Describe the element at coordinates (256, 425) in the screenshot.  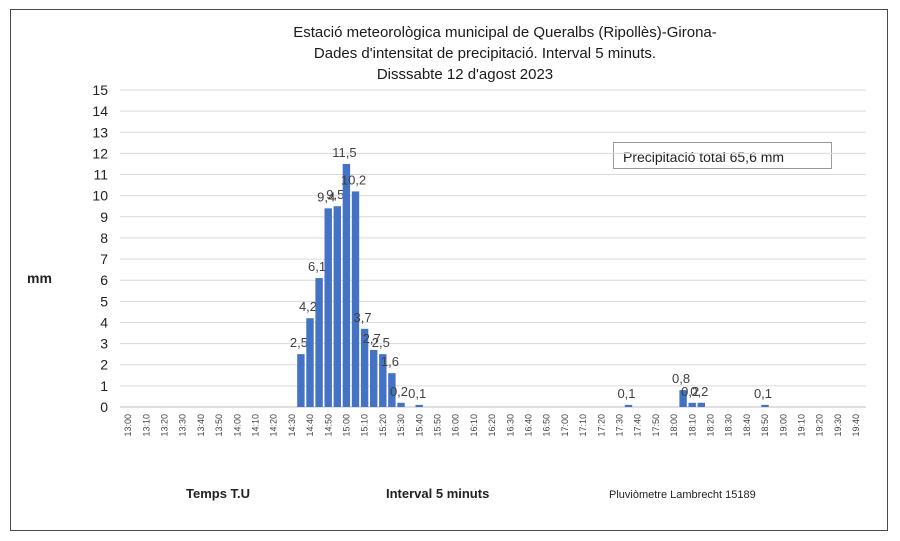
I see `x-tick-label: 14:10` at that location.